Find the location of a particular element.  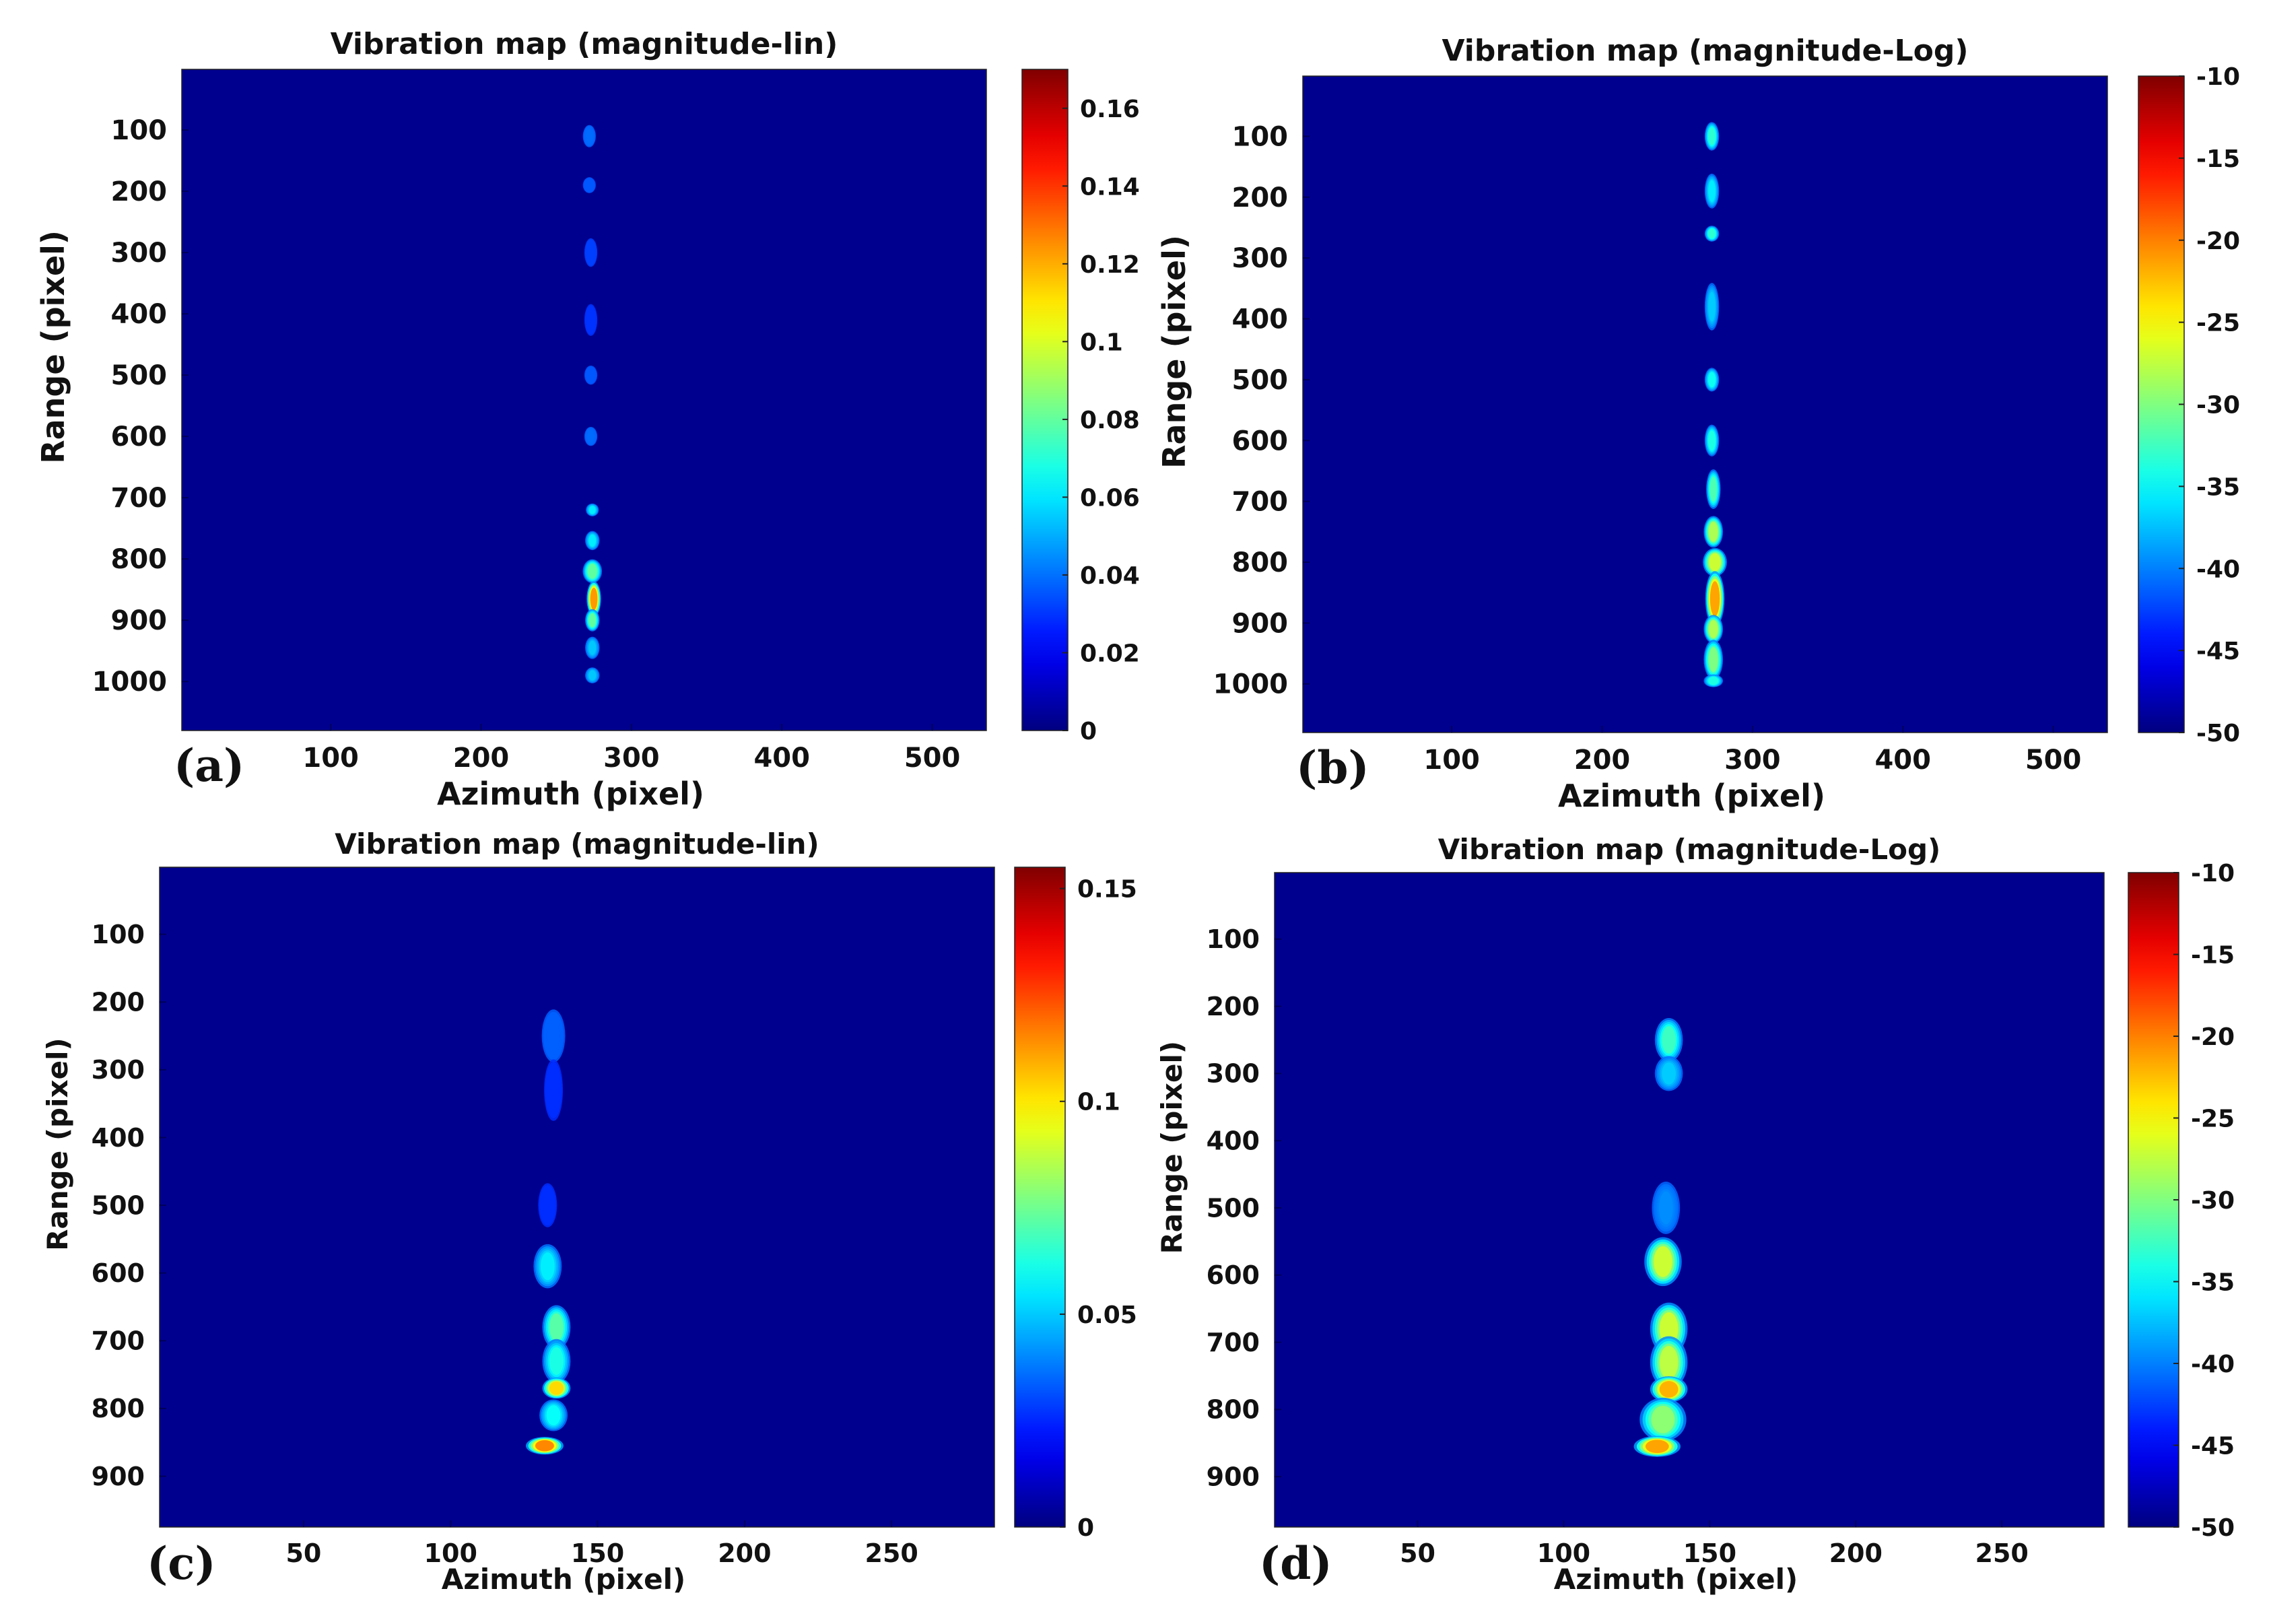

y-tick-label: 800 is located at coordinates (119, 1408).